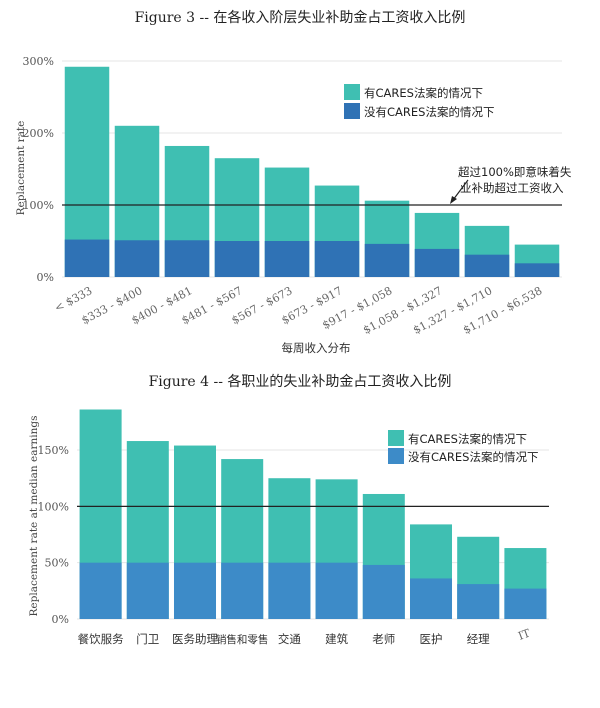 This screenshot has width=600, height=708. I want to click on f4-x-tick-label: IT, so click(524, 634).